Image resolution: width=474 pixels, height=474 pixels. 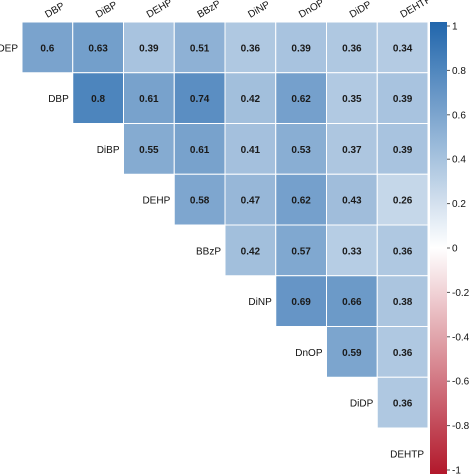 I want to click on cell-value-label: 0.55, so click(x=149, y=150).